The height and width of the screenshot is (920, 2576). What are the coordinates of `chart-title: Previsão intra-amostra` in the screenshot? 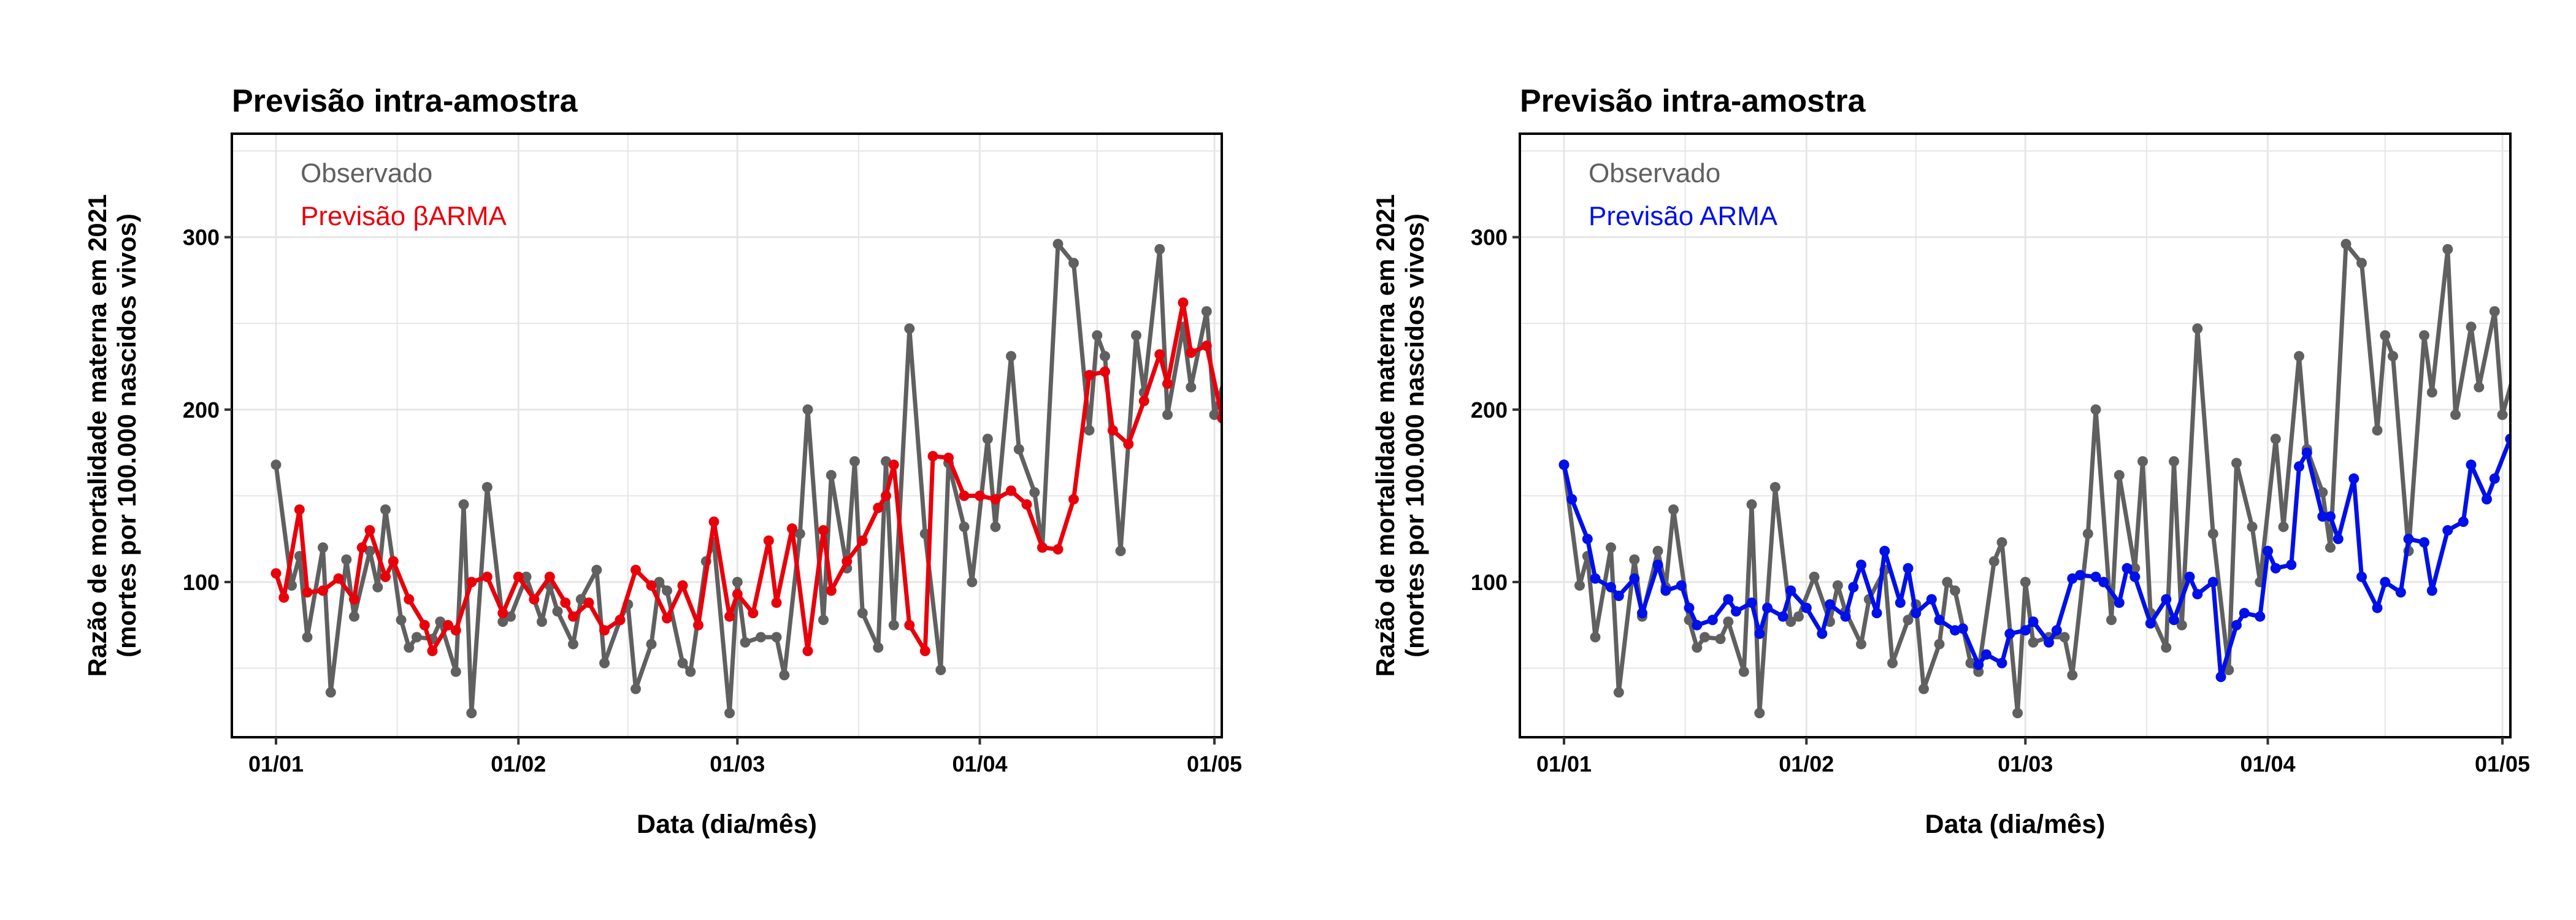 It's located at (405, 101).